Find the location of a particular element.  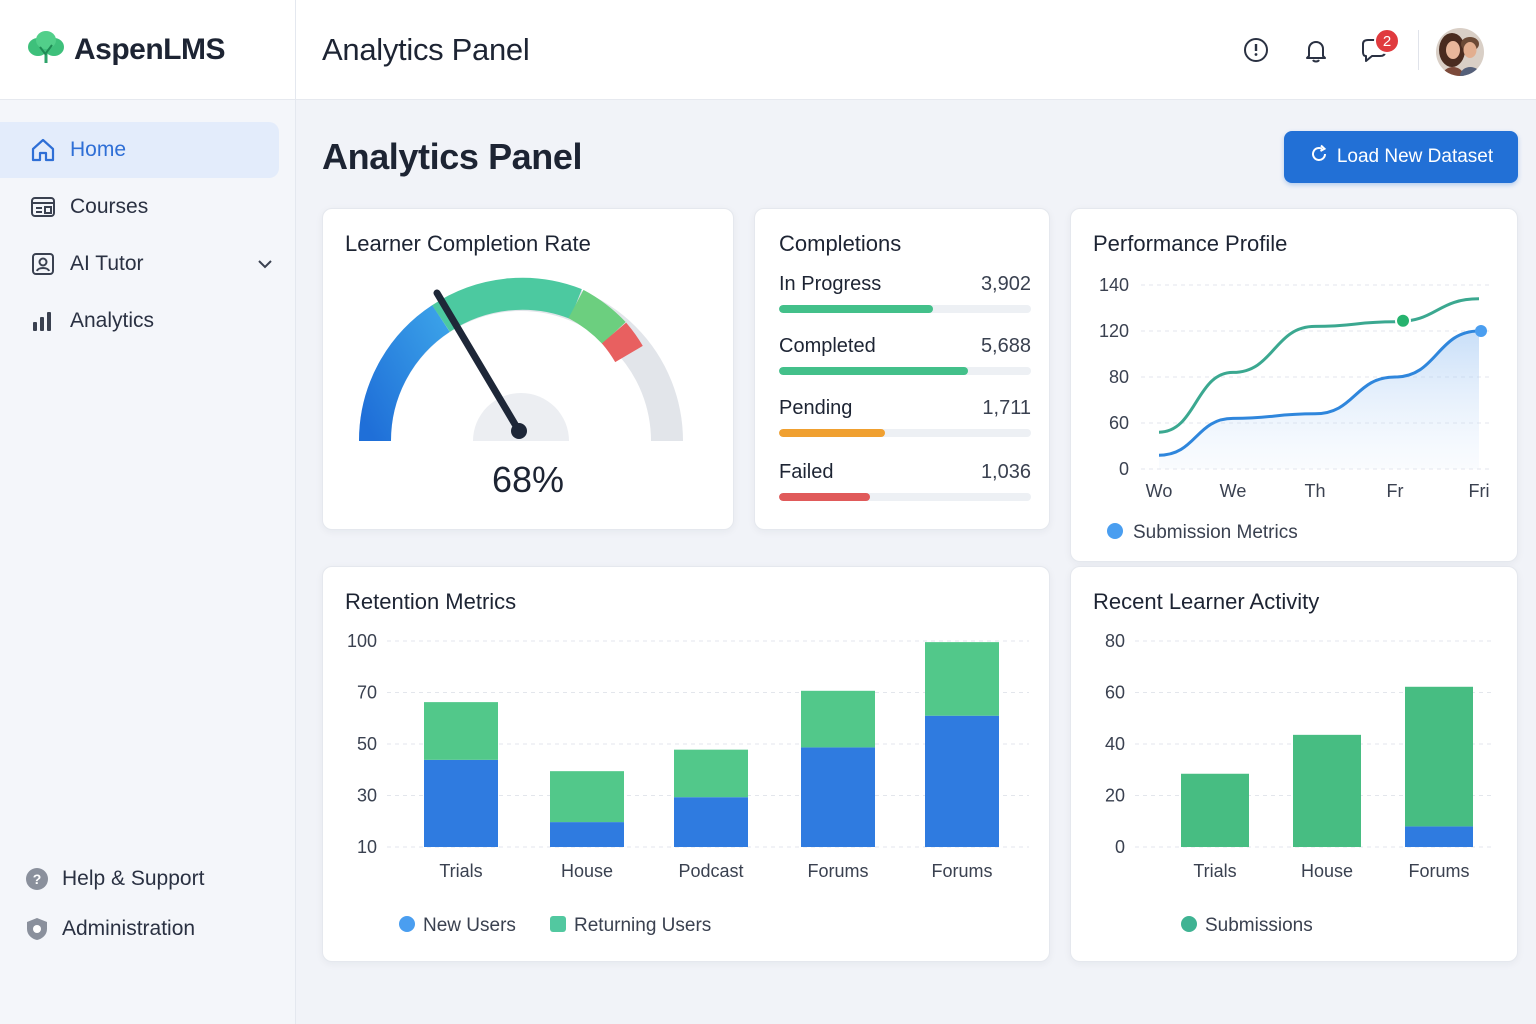

y-tick-label: 0 is located at coordinates (1120, 847).